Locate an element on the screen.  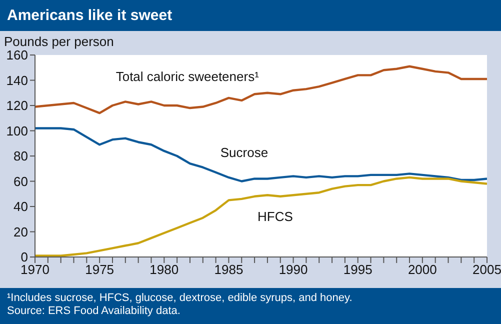
x-tick-label: 1995 is located at coordinates (357, 270).